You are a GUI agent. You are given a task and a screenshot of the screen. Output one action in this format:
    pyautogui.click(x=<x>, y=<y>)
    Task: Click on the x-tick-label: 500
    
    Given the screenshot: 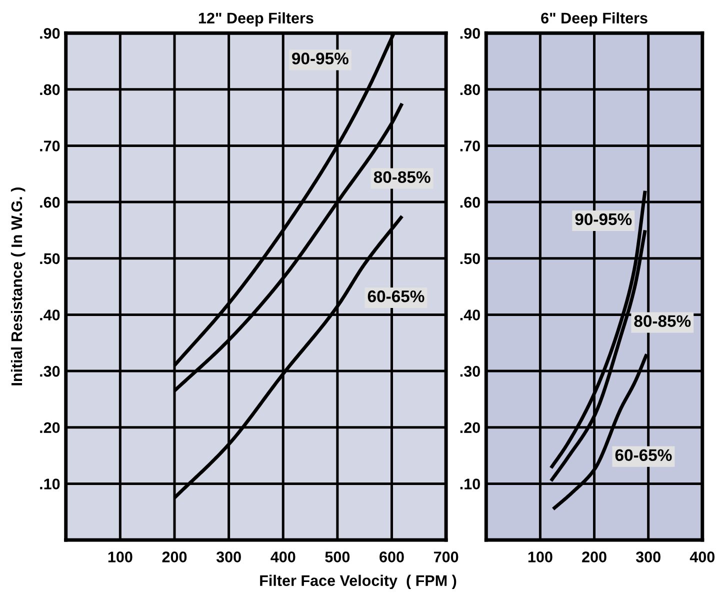 What is the action you would take?
    pyautogui.click(x=337, y=557)
    